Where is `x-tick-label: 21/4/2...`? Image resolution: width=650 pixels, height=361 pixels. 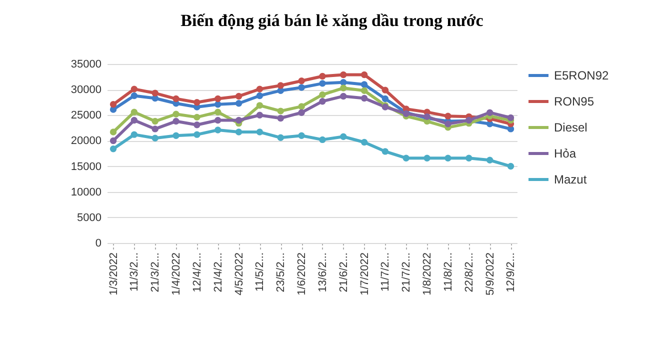 x-tick-label: 21/4/2... is located at coordinates (218, 272).